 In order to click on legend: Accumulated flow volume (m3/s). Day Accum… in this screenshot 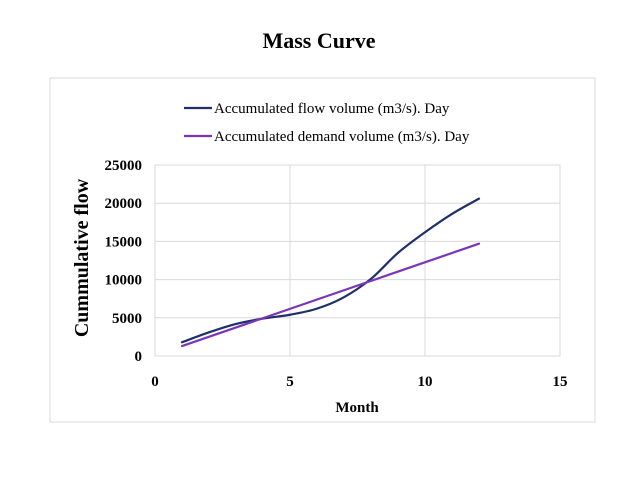, I will do `click(327, 123)`.